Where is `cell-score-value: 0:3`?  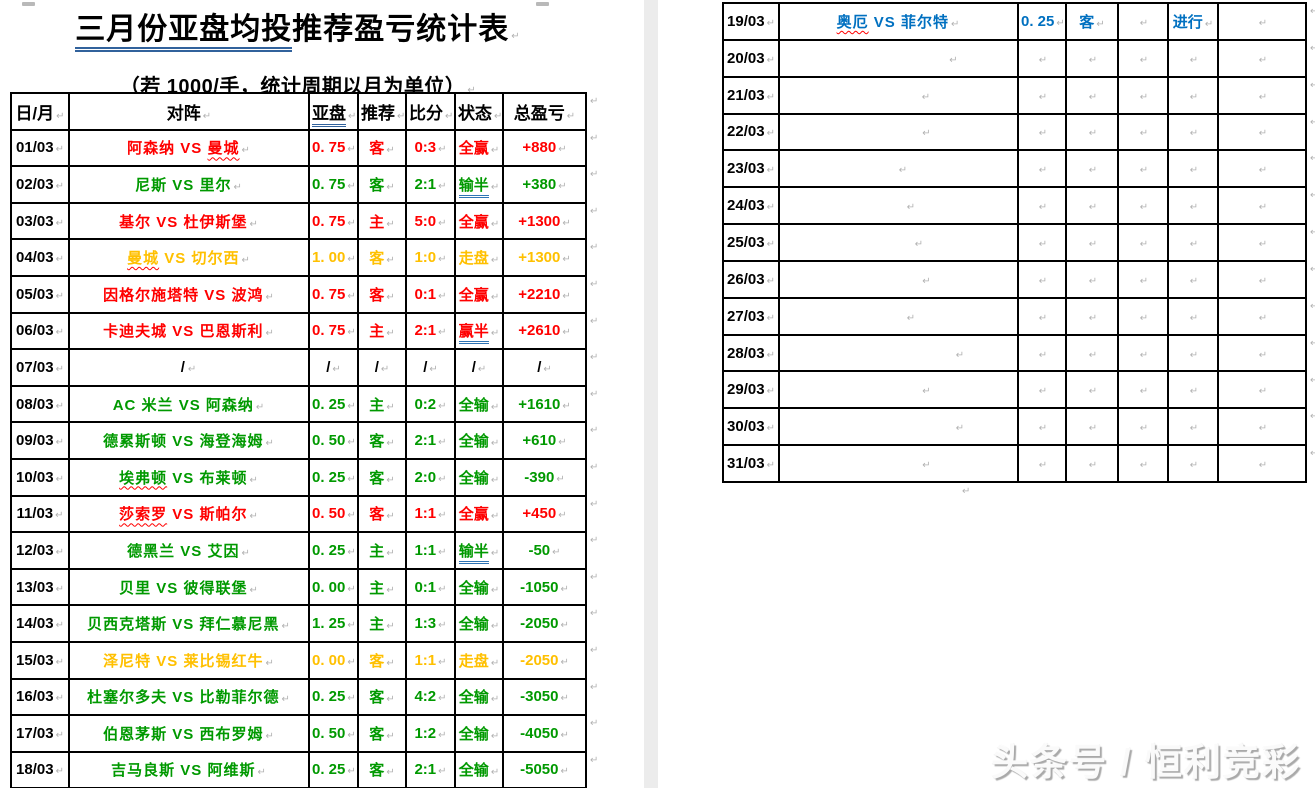
cell-score-value: 0:3 is located at coordinates (425, 148).